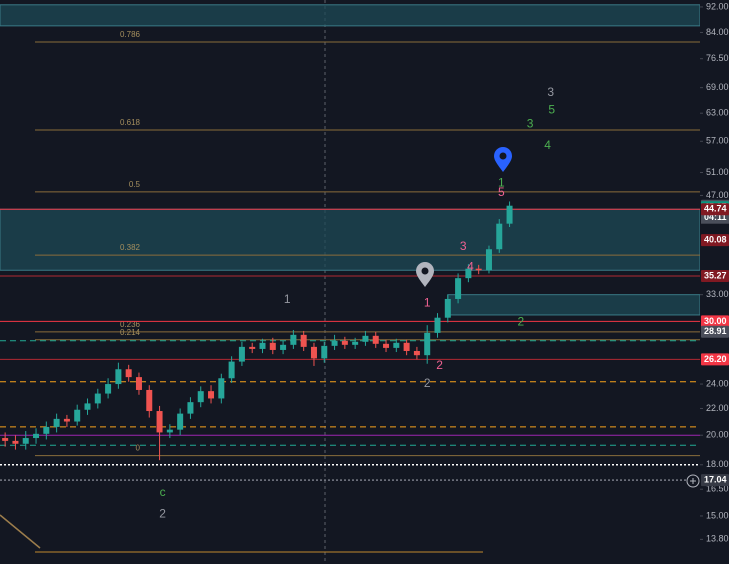  I want to click on y-tick-label: 20.00, so click(717, 435).